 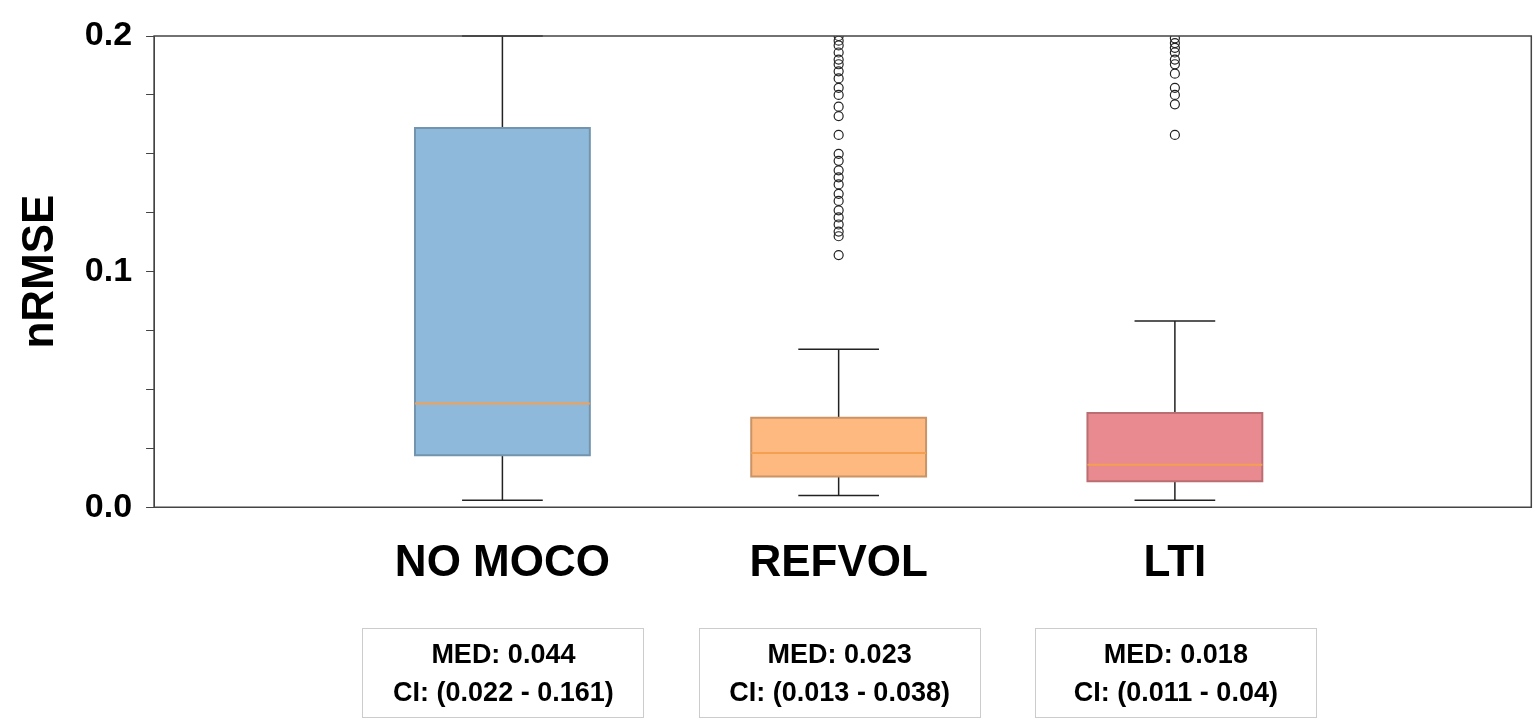 I want to click on text: MED: 0.018 CI: (0.011 - 0.04), so click(x=1175, y=673).